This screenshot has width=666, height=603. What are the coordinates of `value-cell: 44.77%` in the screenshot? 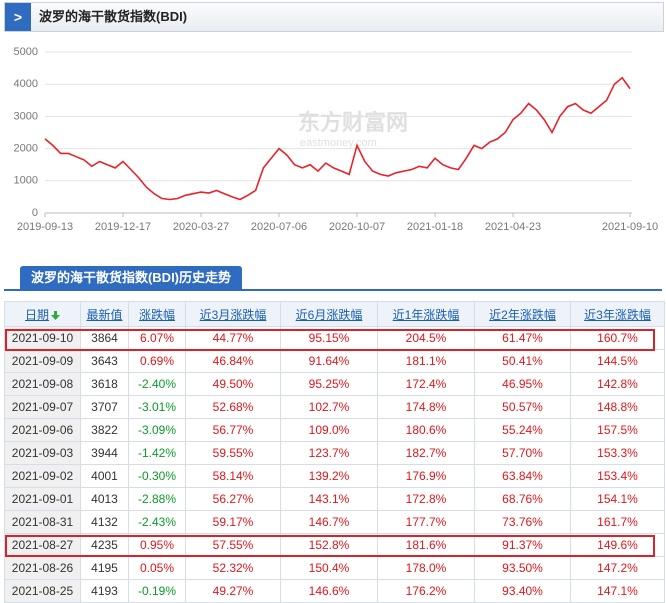 It's located at (233, 338).